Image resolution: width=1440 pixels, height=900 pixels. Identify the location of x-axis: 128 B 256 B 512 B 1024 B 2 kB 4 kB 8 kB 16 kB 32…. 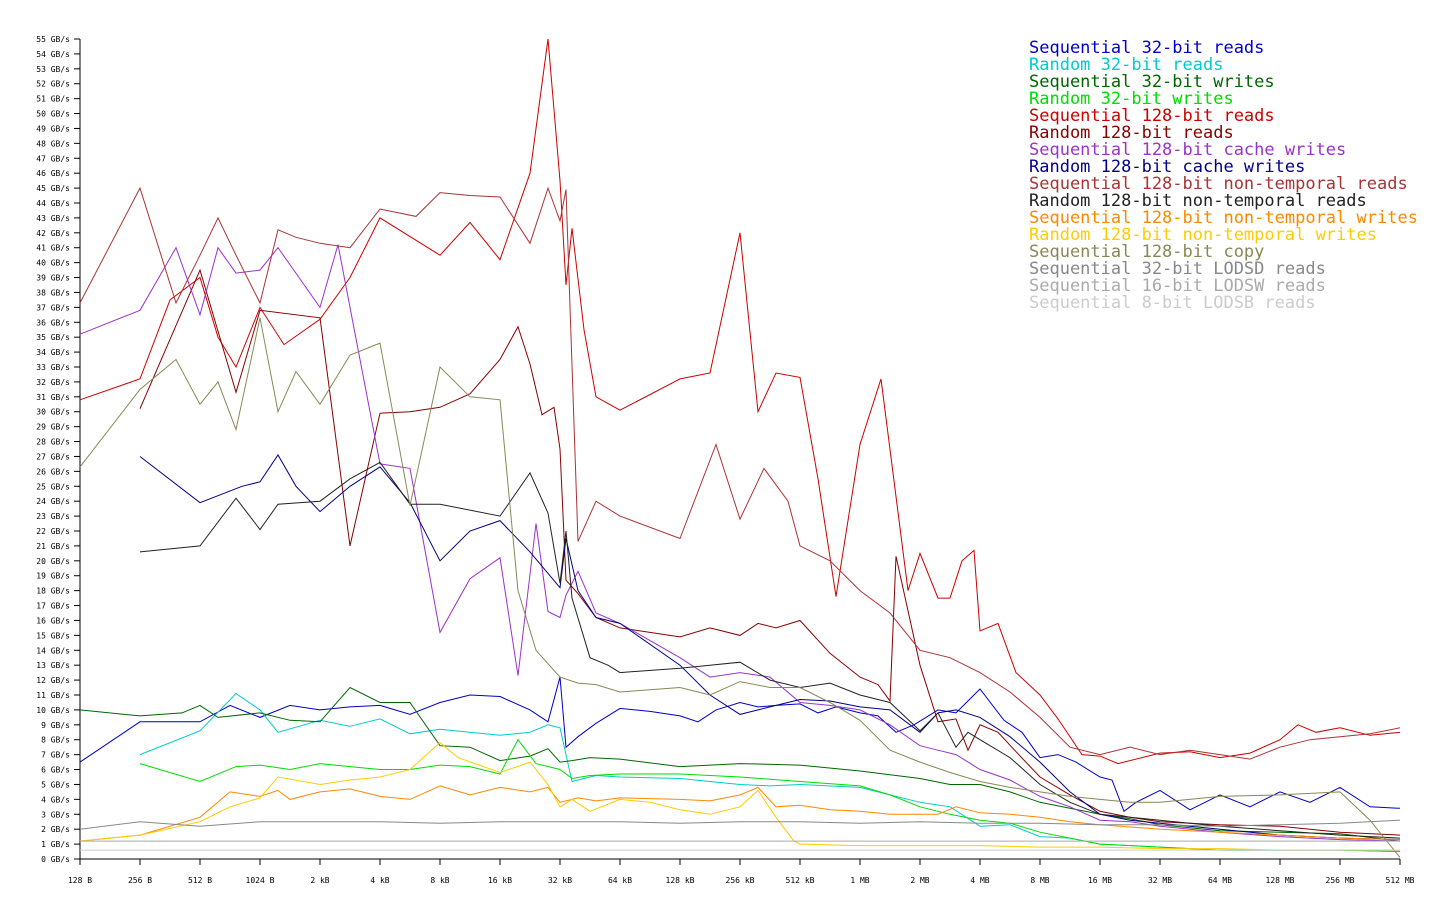
(741, 871).